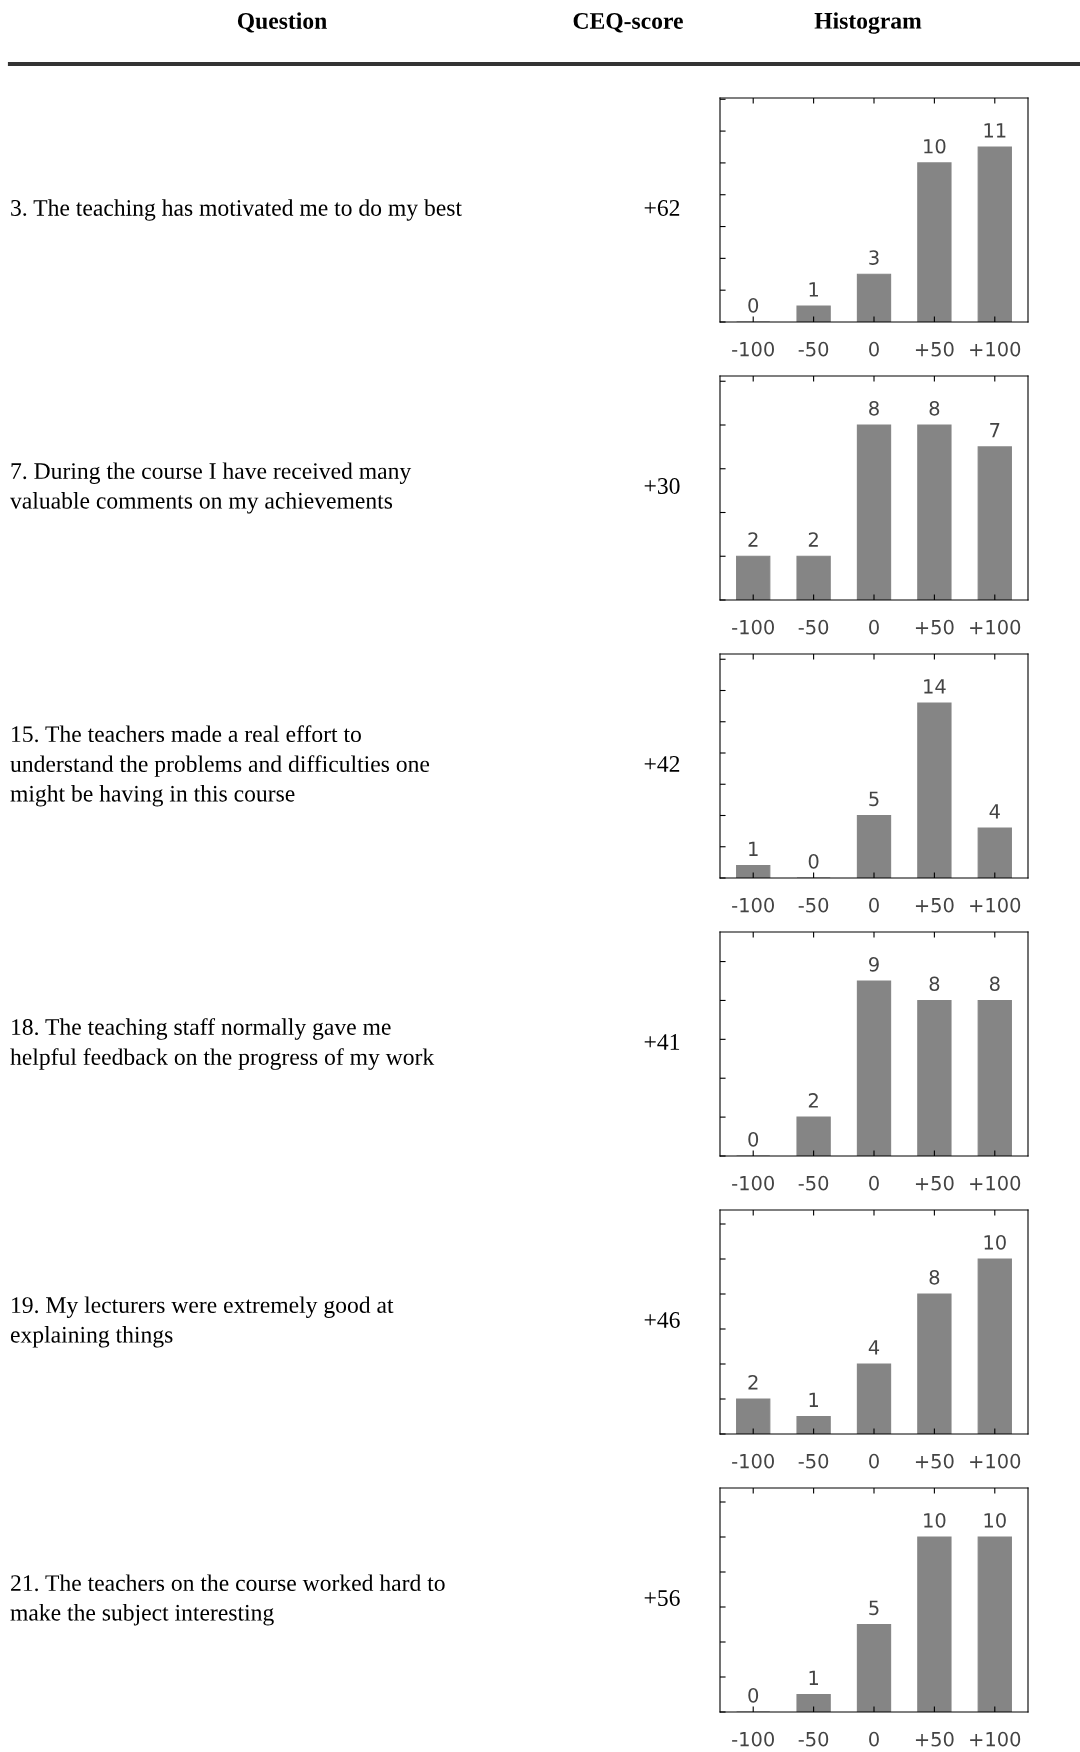 The height and width of the screenshot is (1752, 1080). What do you see at coordinates (995, 130) in the screenshot?
I see `data-label: 11` at bounding box center [995, 130].